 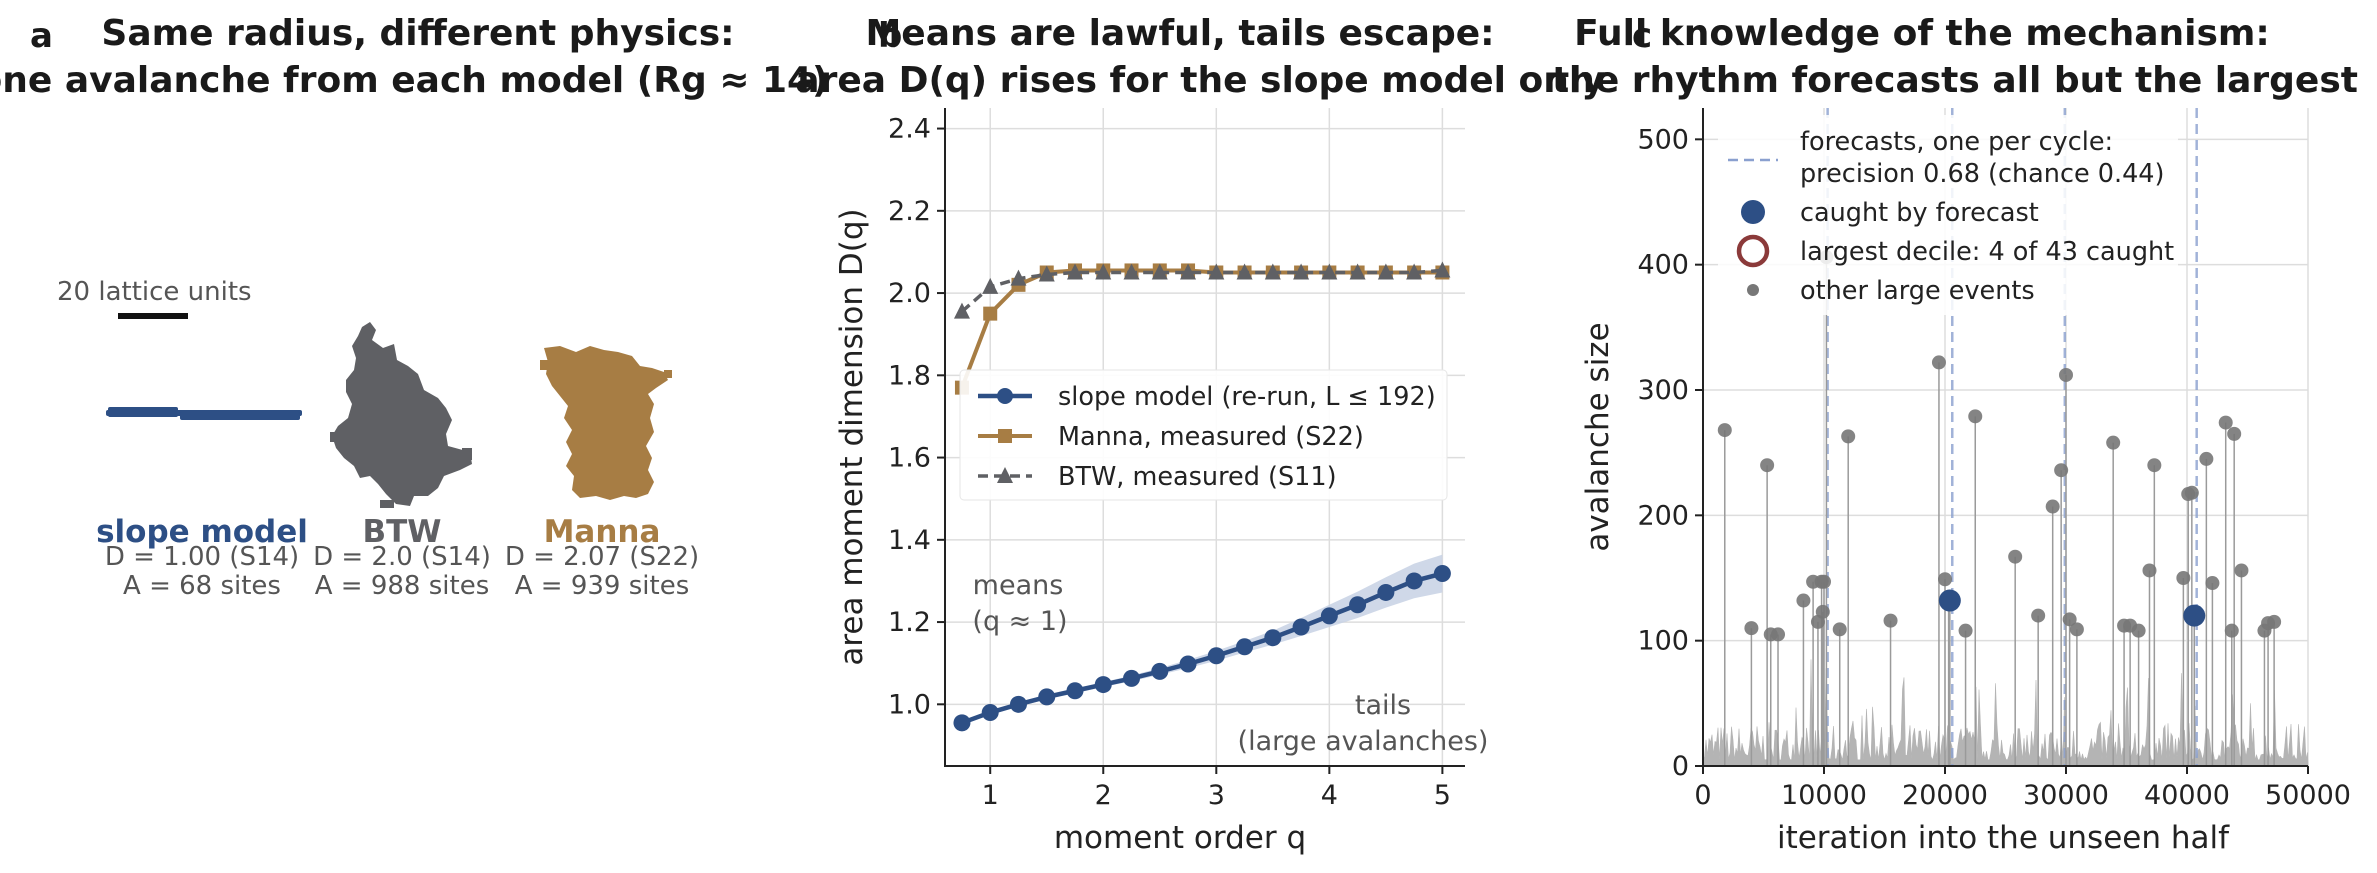 I want to click on x-tick-label: 3, so click(x=1216, y=795).